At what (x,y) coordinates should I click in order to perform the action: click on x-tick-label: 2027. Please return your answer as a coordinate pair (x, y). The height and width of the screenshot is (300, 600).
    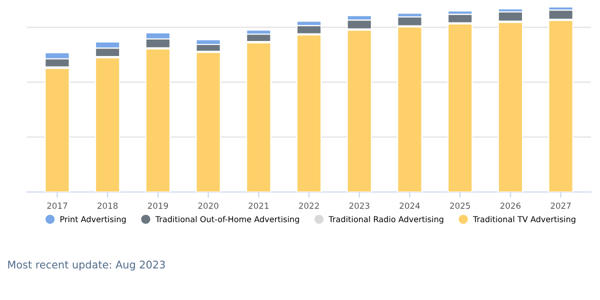
    Looking at the image, I should click on (560, 205).